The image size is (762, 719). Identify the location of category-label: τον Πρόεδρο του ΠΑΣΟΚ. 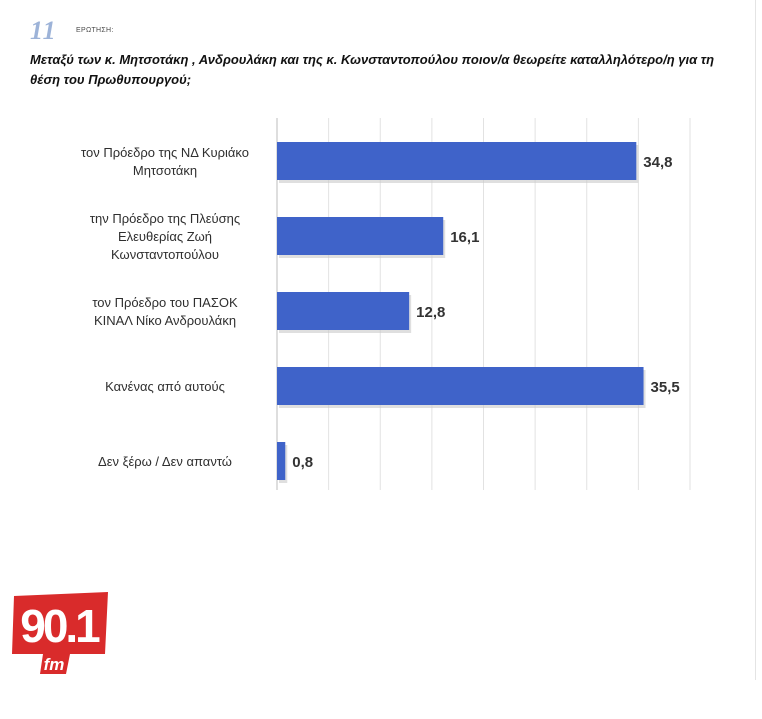
(165, 302).